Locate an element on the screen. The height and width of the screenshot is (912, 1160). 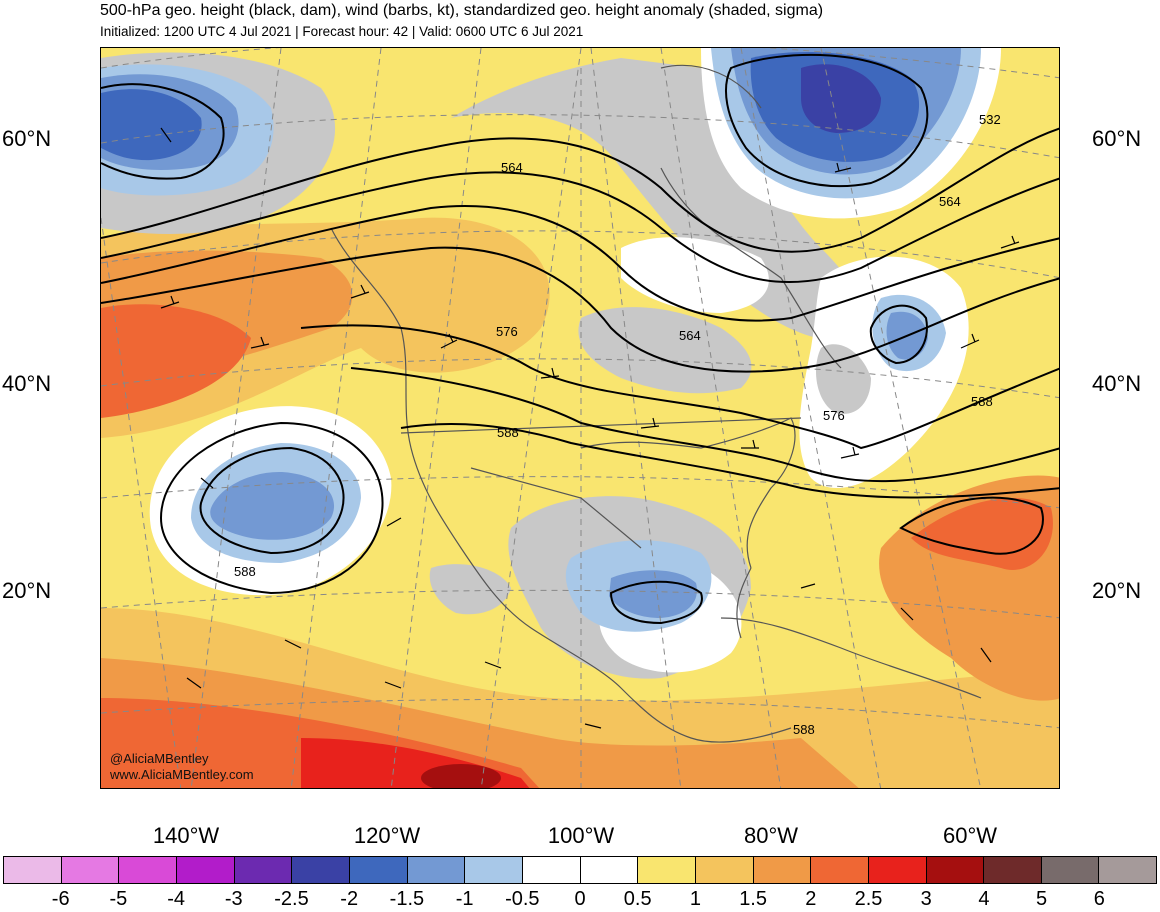
contour-582-cutoff-pacific is located at coordinates (272, 500).